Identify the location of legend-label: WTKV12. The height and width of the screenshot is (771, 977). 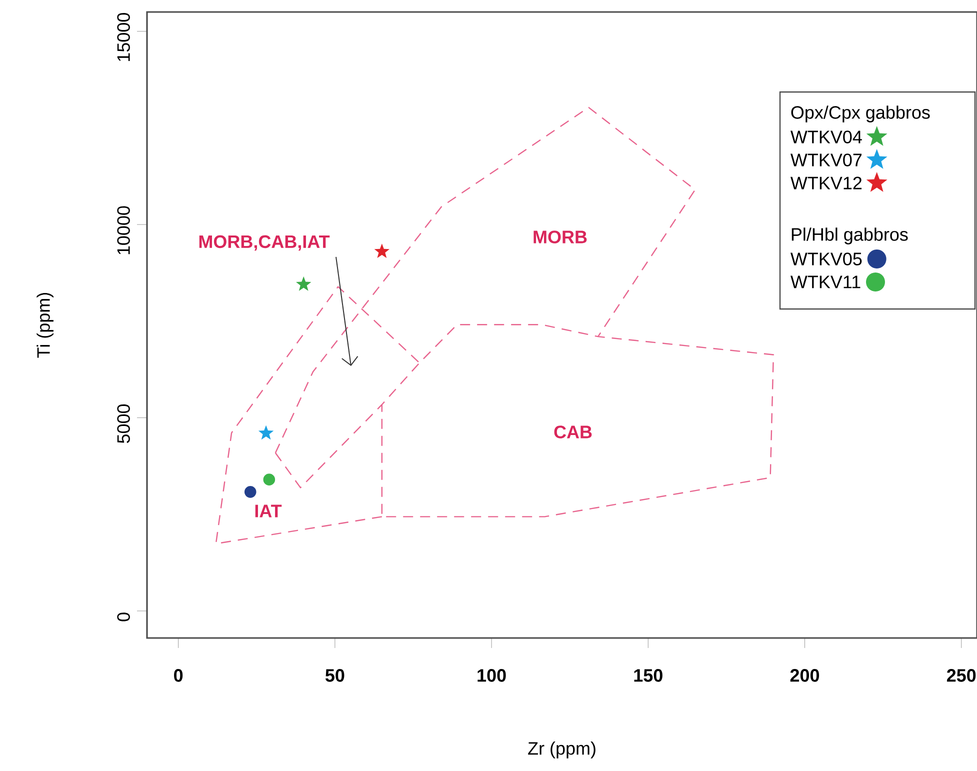
(826, 183).